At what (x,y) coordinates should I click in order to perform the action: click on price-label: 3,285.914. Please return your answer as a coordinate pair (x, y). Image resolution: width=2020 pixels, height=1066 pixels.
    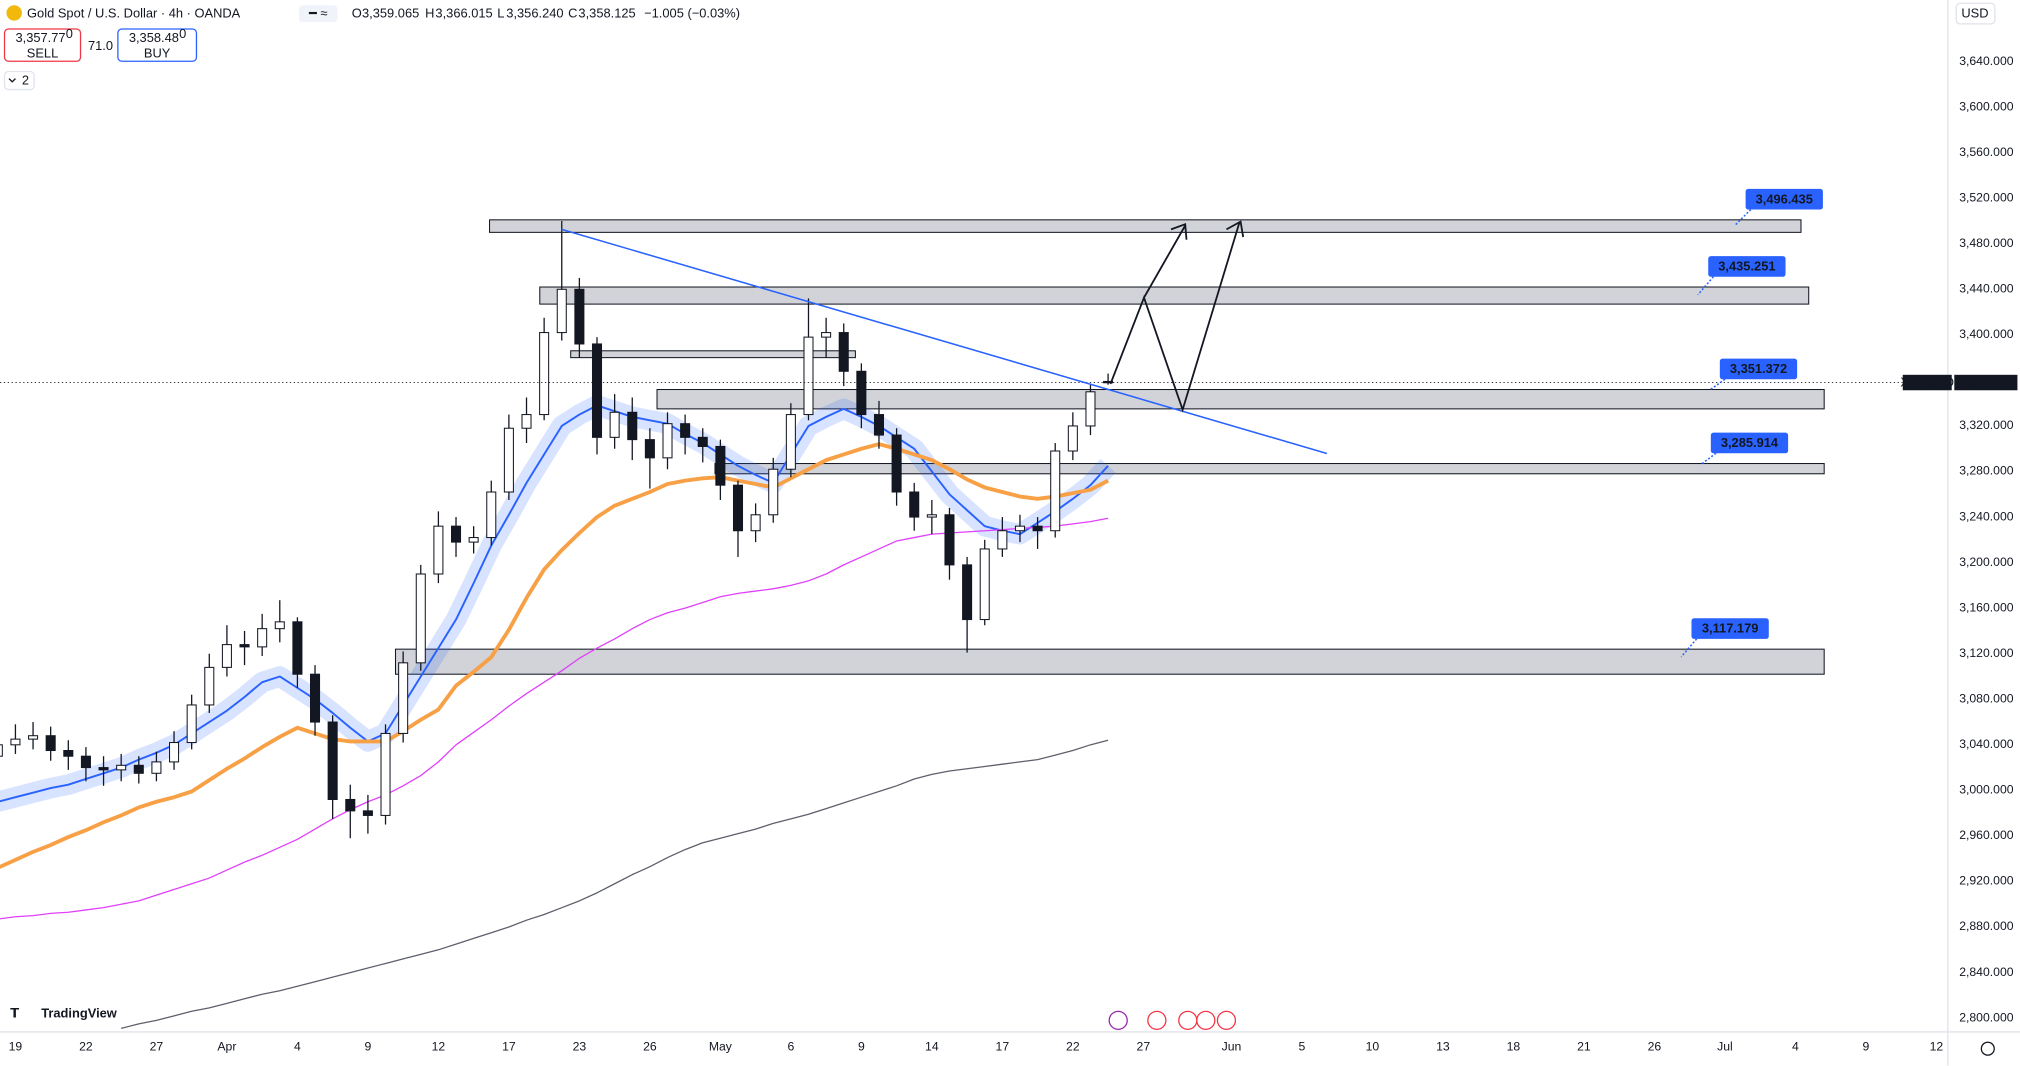
    Looking at the image, I should click on (1750, 442).